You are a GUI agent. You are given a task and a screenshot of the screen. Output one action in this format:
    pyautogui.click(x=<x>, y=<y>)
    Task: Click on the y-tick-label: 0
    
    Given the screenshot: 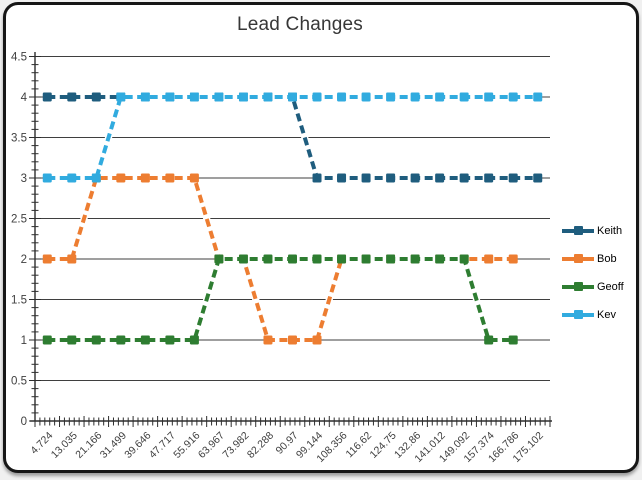 What is the action you would take?
    pyautogui.click(x=24, y=422)
    